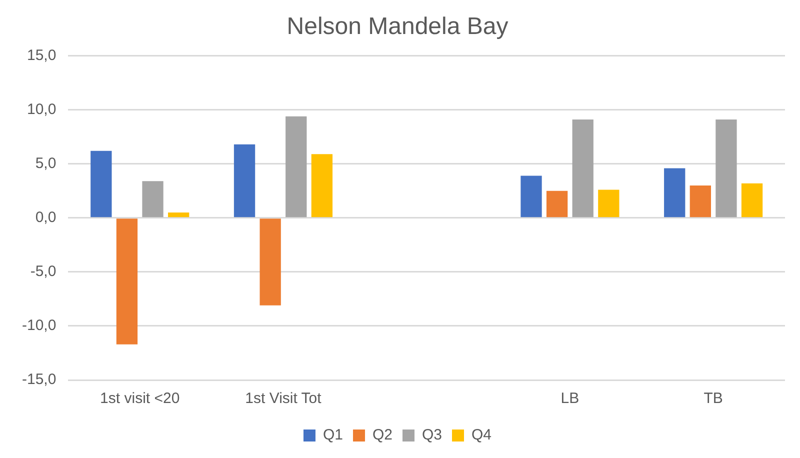  I want to click on y-tick-label: 0,0, so click(45, 217).